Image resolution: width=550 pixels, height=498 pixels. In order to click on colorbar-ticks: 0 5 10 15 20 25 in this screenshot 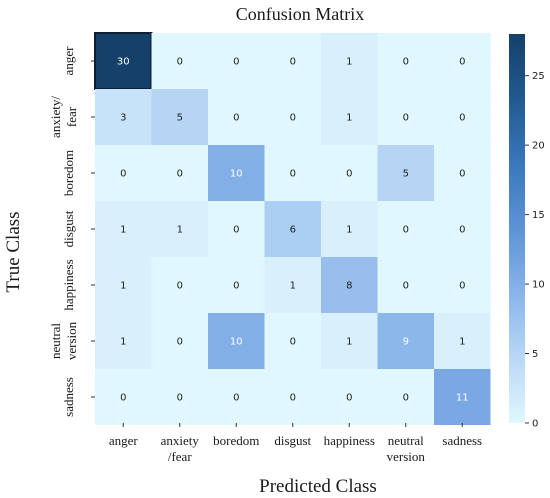, I will do `click(535, 250)`.